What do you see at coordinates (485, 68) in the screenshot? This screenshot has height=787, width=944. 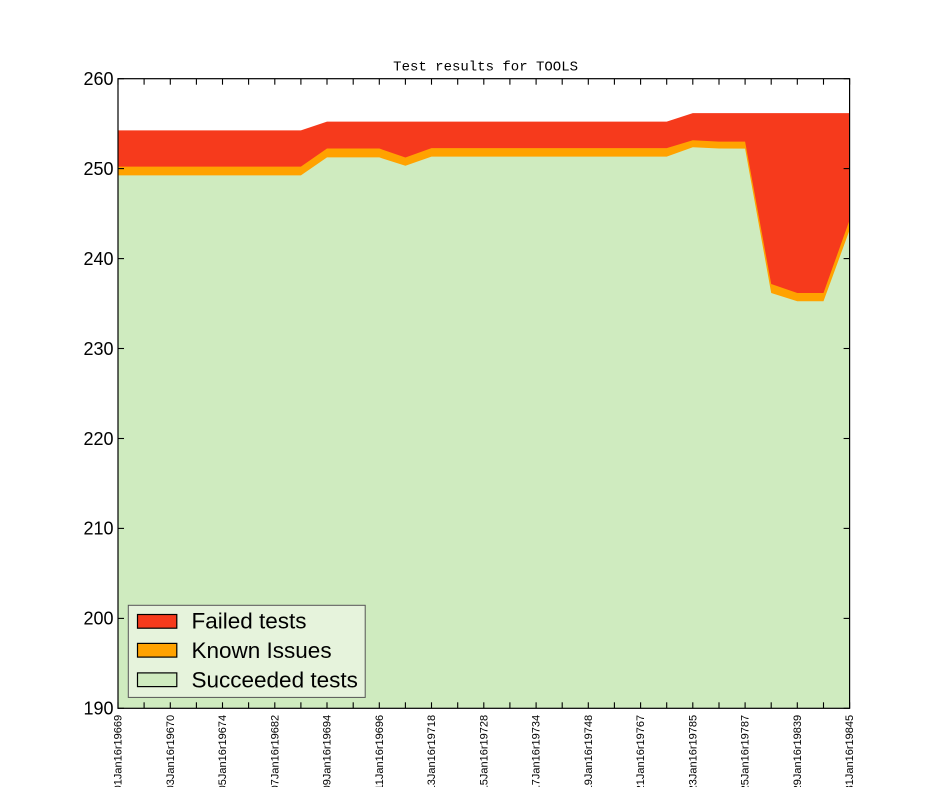 I see `svg-text: Test results for TOOLS` at bounding box center [485, 68].